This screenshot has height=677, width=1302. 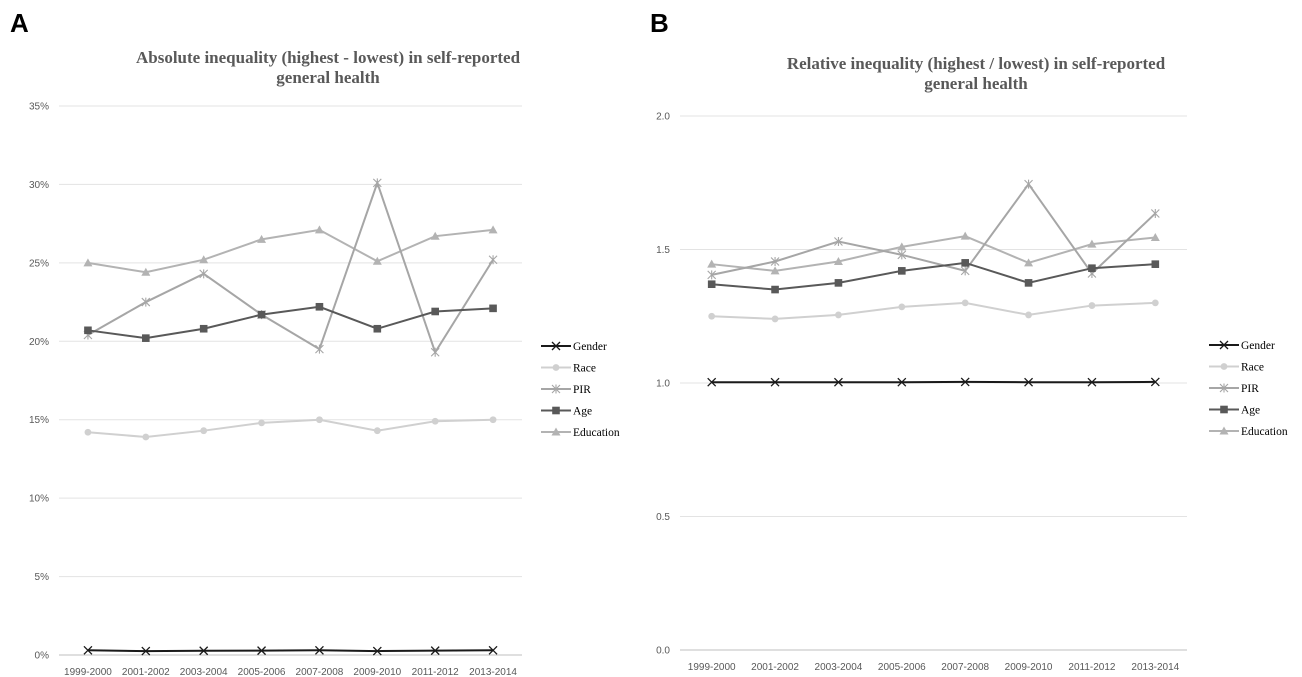 What do you see at coordinates (663, 250) in the screenshot?
I see `y-tick-label: 1.5` at bounding box center [663, 250].